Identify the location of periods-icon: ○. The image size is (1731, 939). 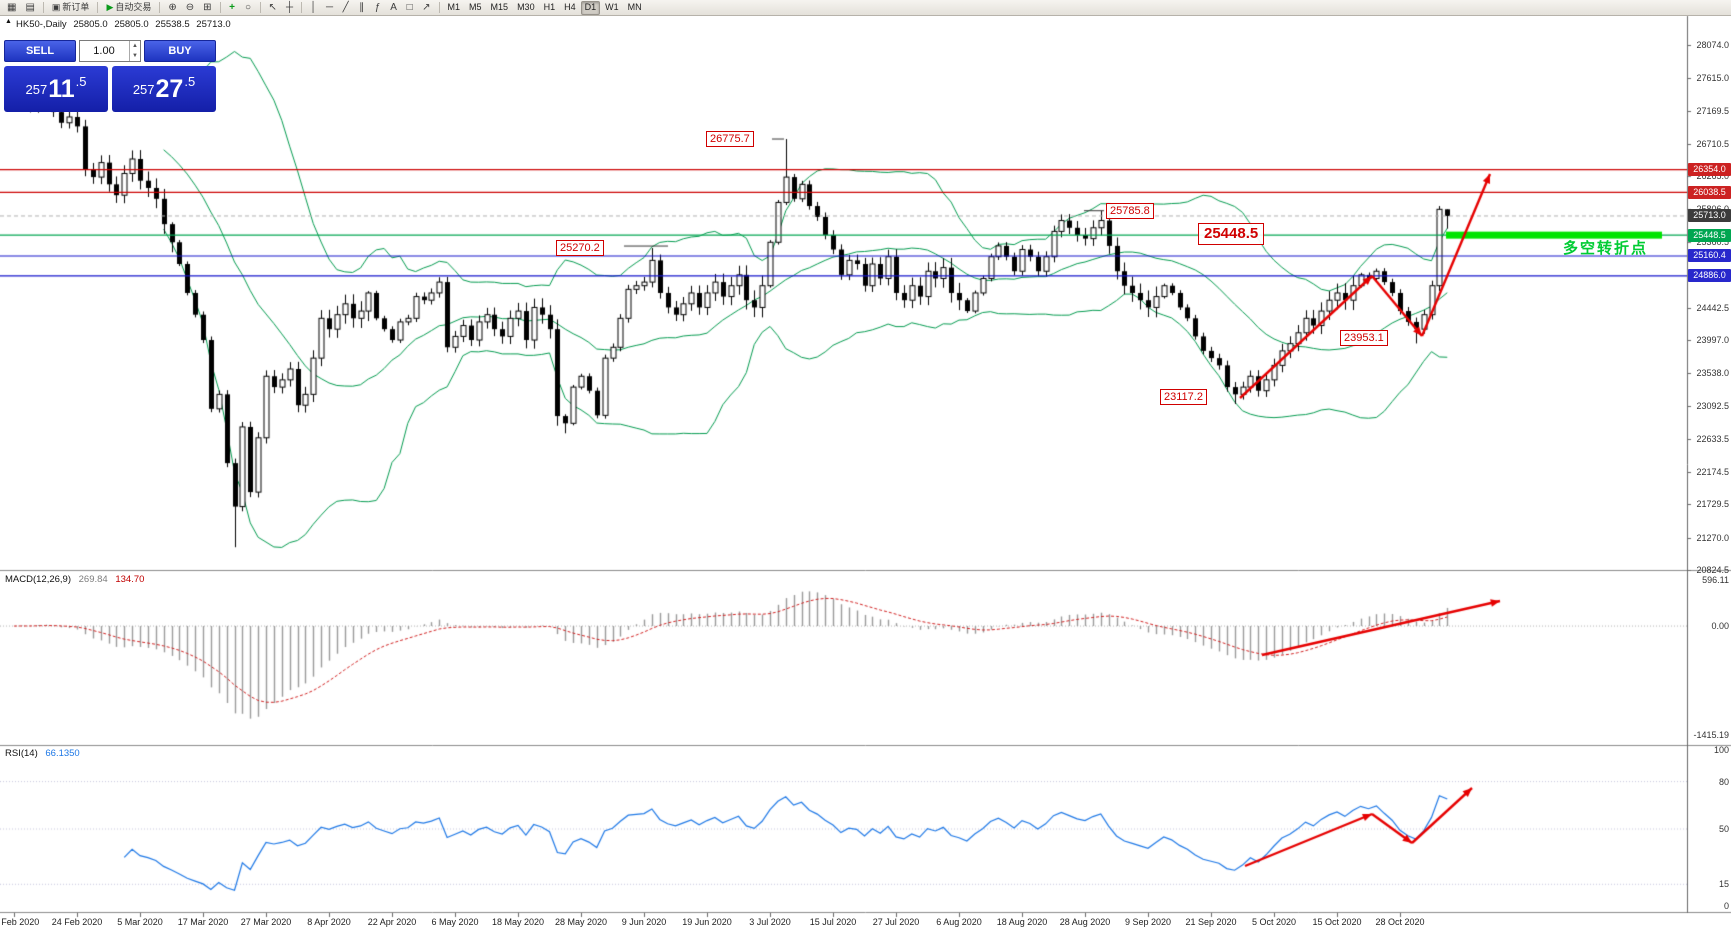
(248, 7).